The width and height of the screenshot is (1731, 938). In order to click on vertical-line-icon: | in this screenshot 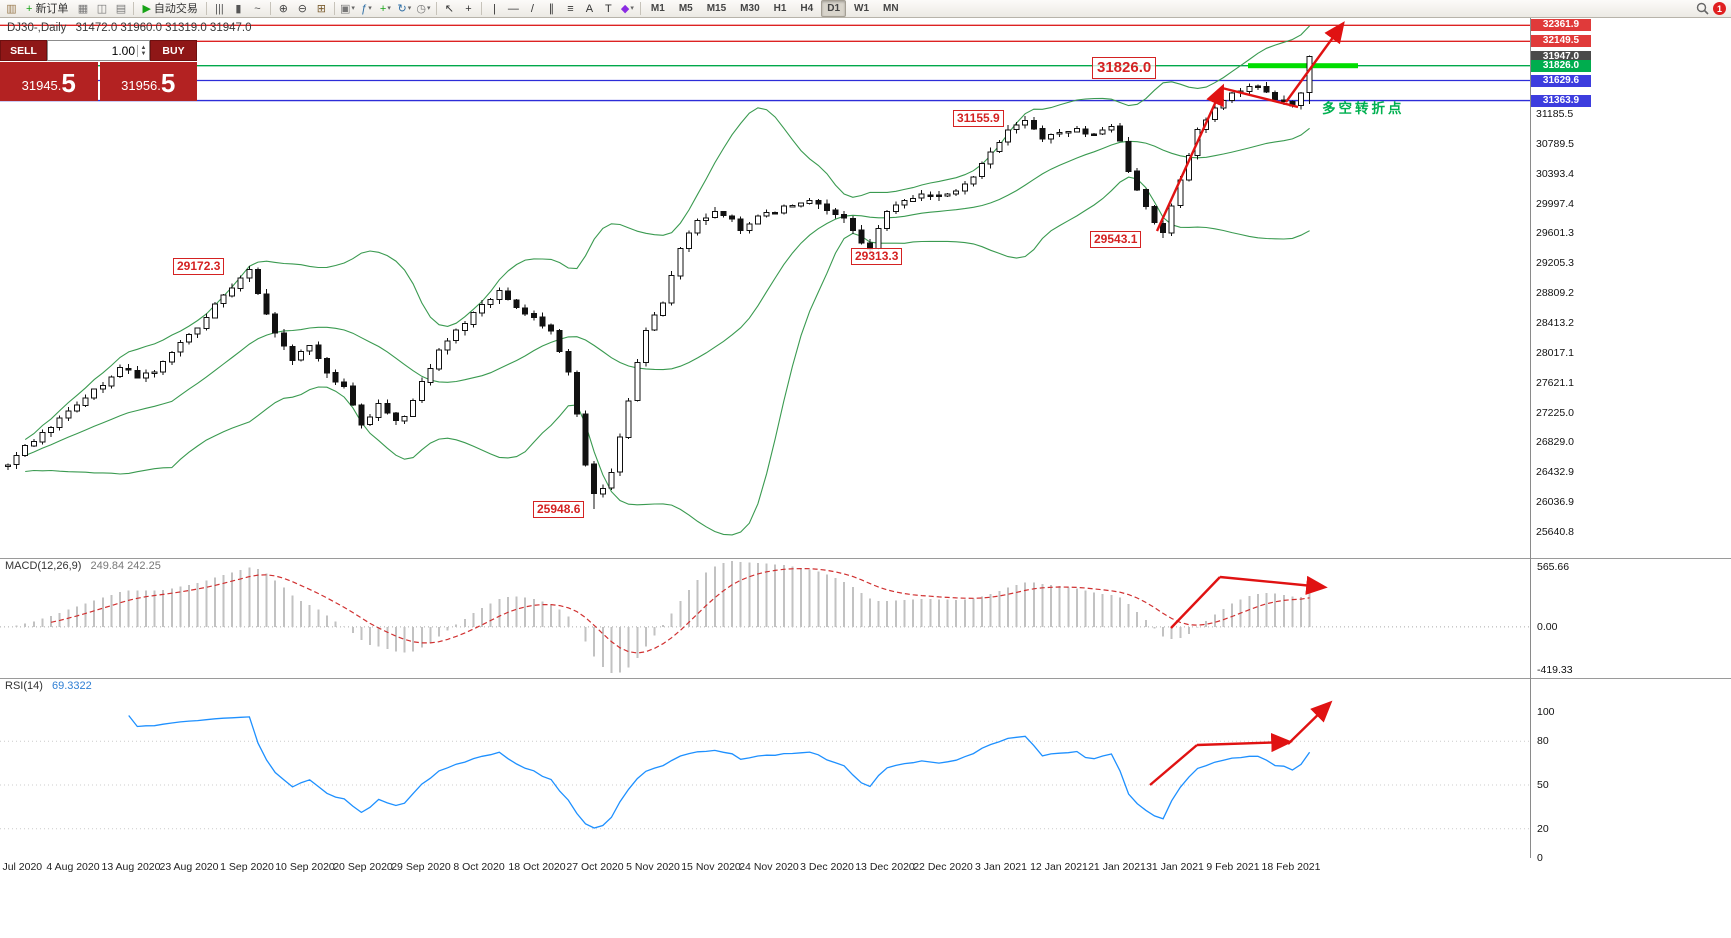, I will do `click(494, 9)`.